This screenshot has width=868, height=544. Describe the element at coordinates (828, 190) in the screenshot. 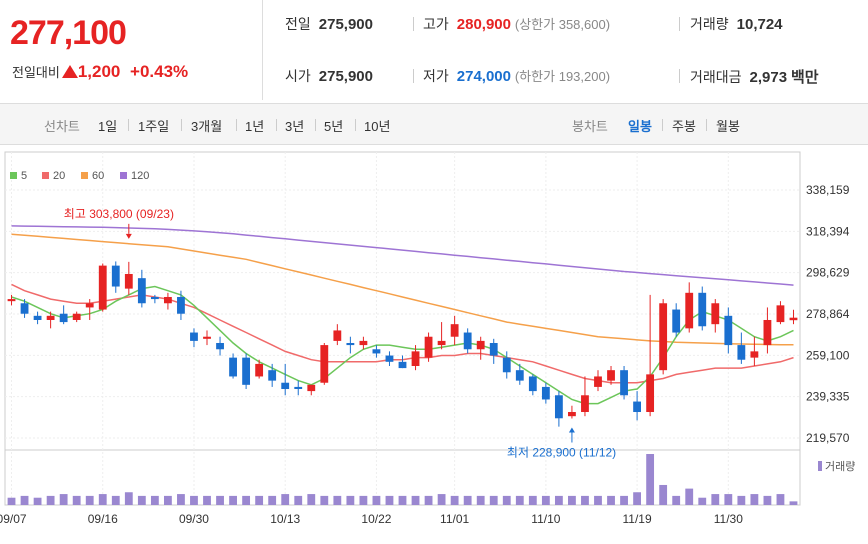

I see `y-tick-label: 338,159` at that location.